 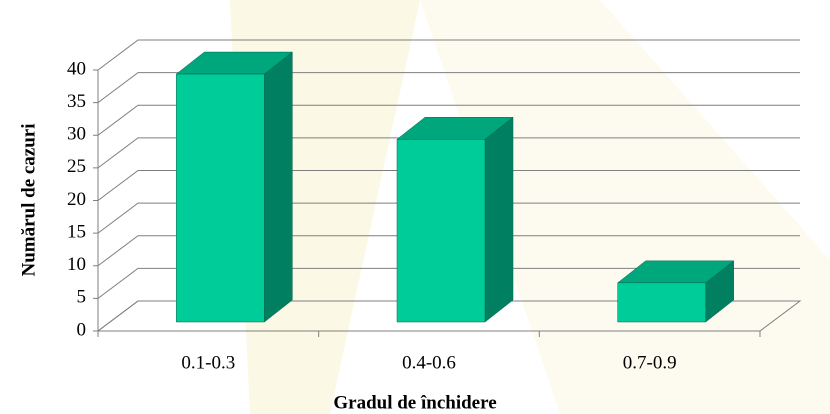 What do you see at coordinates (76, 166) in the screenshot?
I see `y-tick-label: 25` at bounding box center [76, 166].